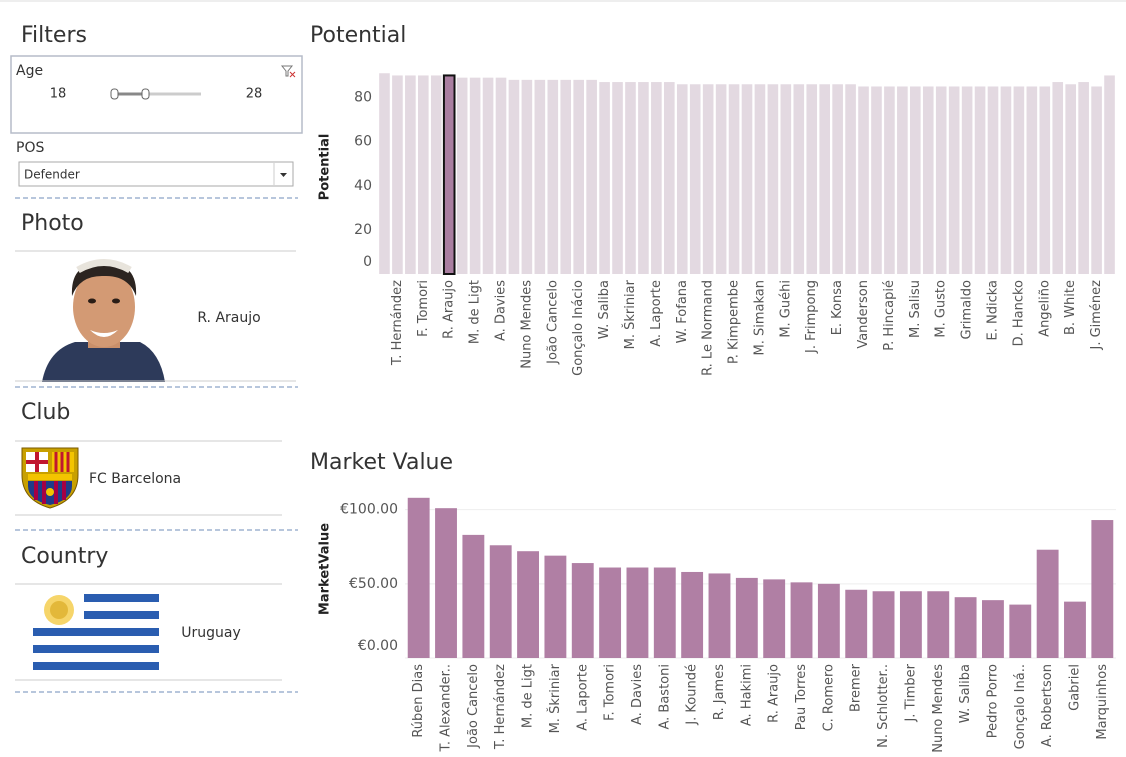 This screenshot has width=1126, height=757. What do you see at coordinates (965, 693) in the screenshot?
I see `x-tick-label: W. Saliba` at bounding box center [965, 693].